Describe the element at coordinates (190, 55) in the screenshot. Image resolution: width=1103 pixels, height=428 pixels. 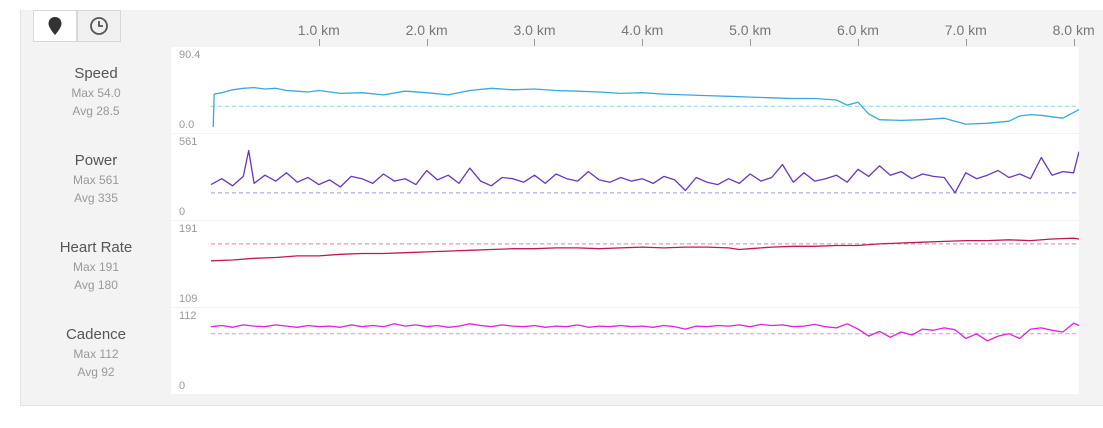
I see `speed-ymax-label: 90.4` at that location.